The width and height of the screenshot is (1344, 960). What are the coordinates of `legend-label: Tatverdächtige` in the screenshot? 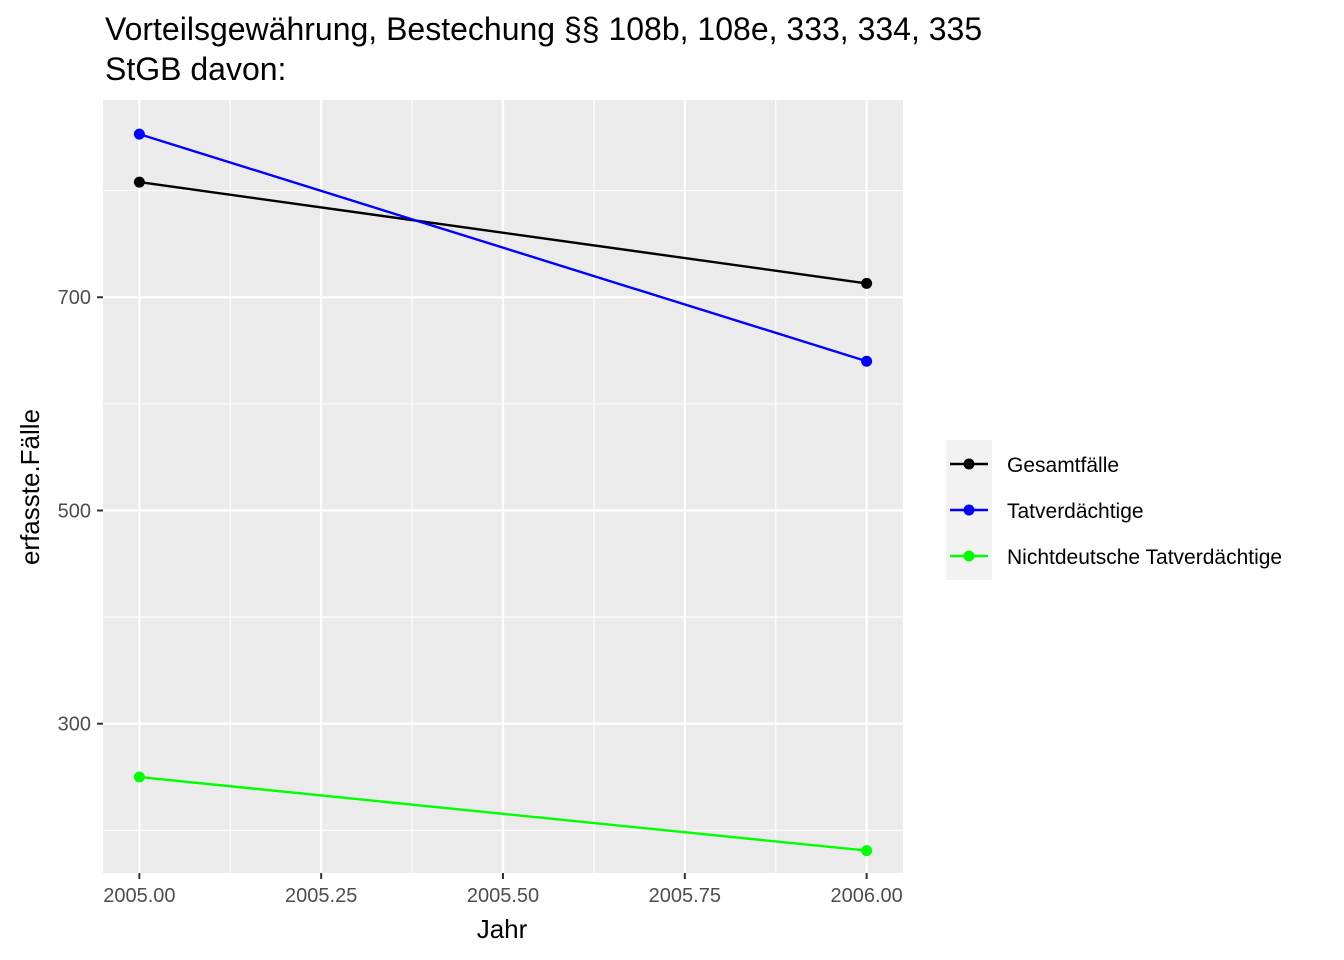 It's located at (1075, 511).